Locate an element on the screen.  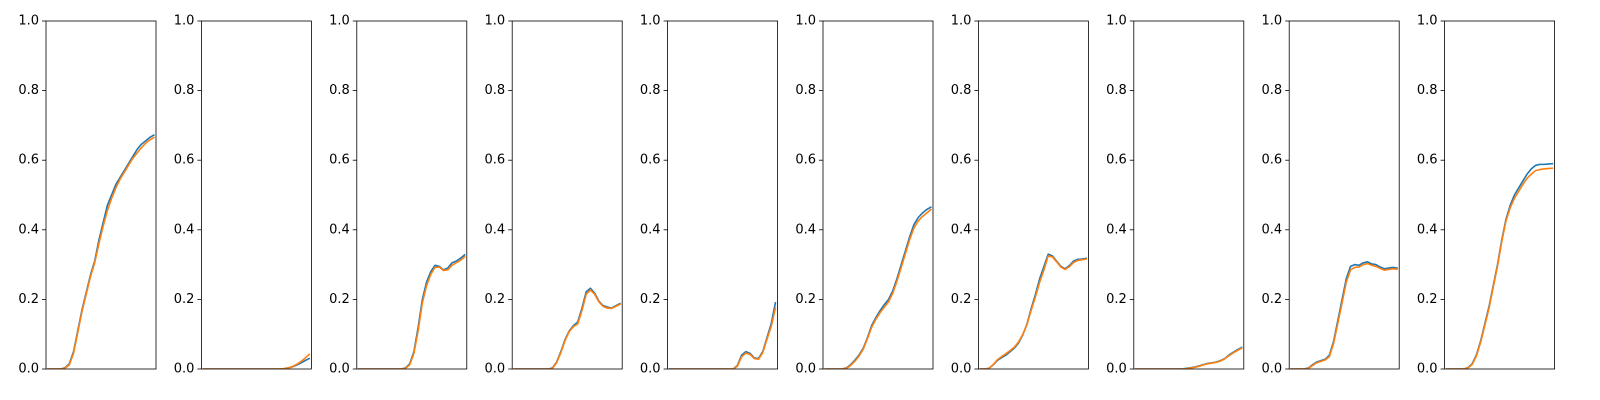
panel-5-y-tick-label: 1.0 is located at coordinates (650, 21).